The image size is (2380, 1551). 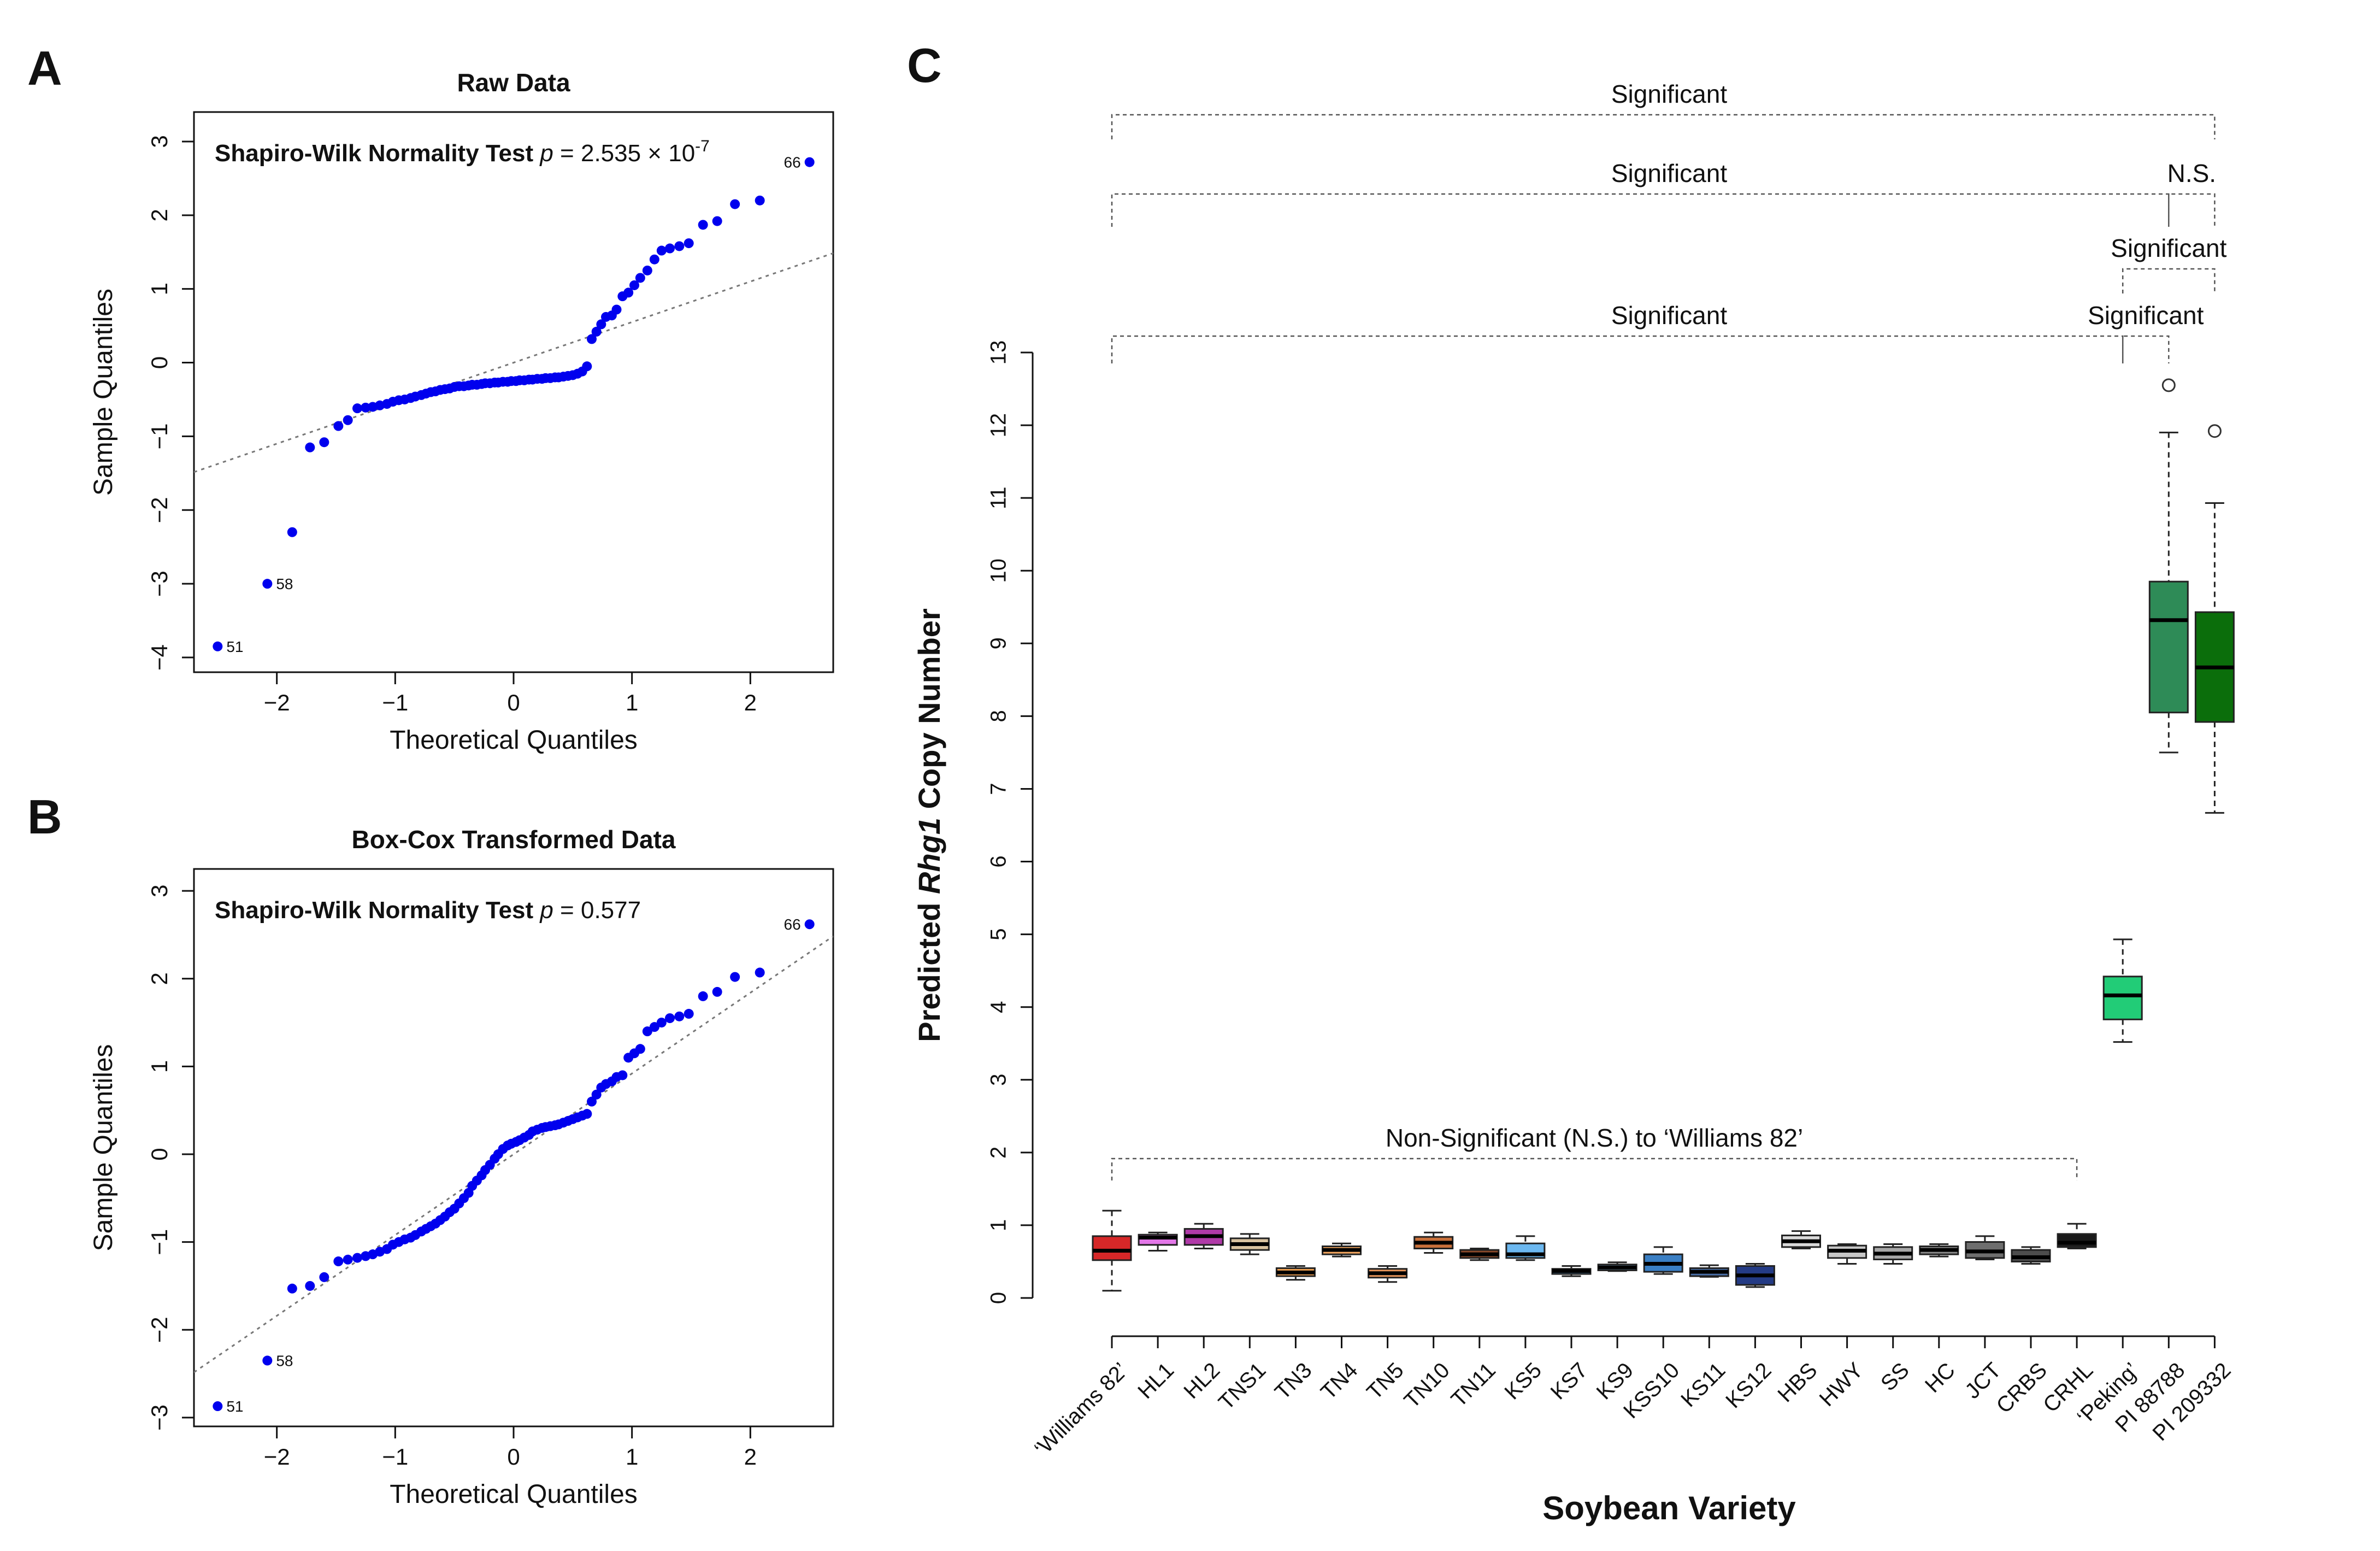 What do you see at coordinates (2191, 173) in the screenshot?
I see `significance-label: N.S.` at bounding box center [2191, 173].